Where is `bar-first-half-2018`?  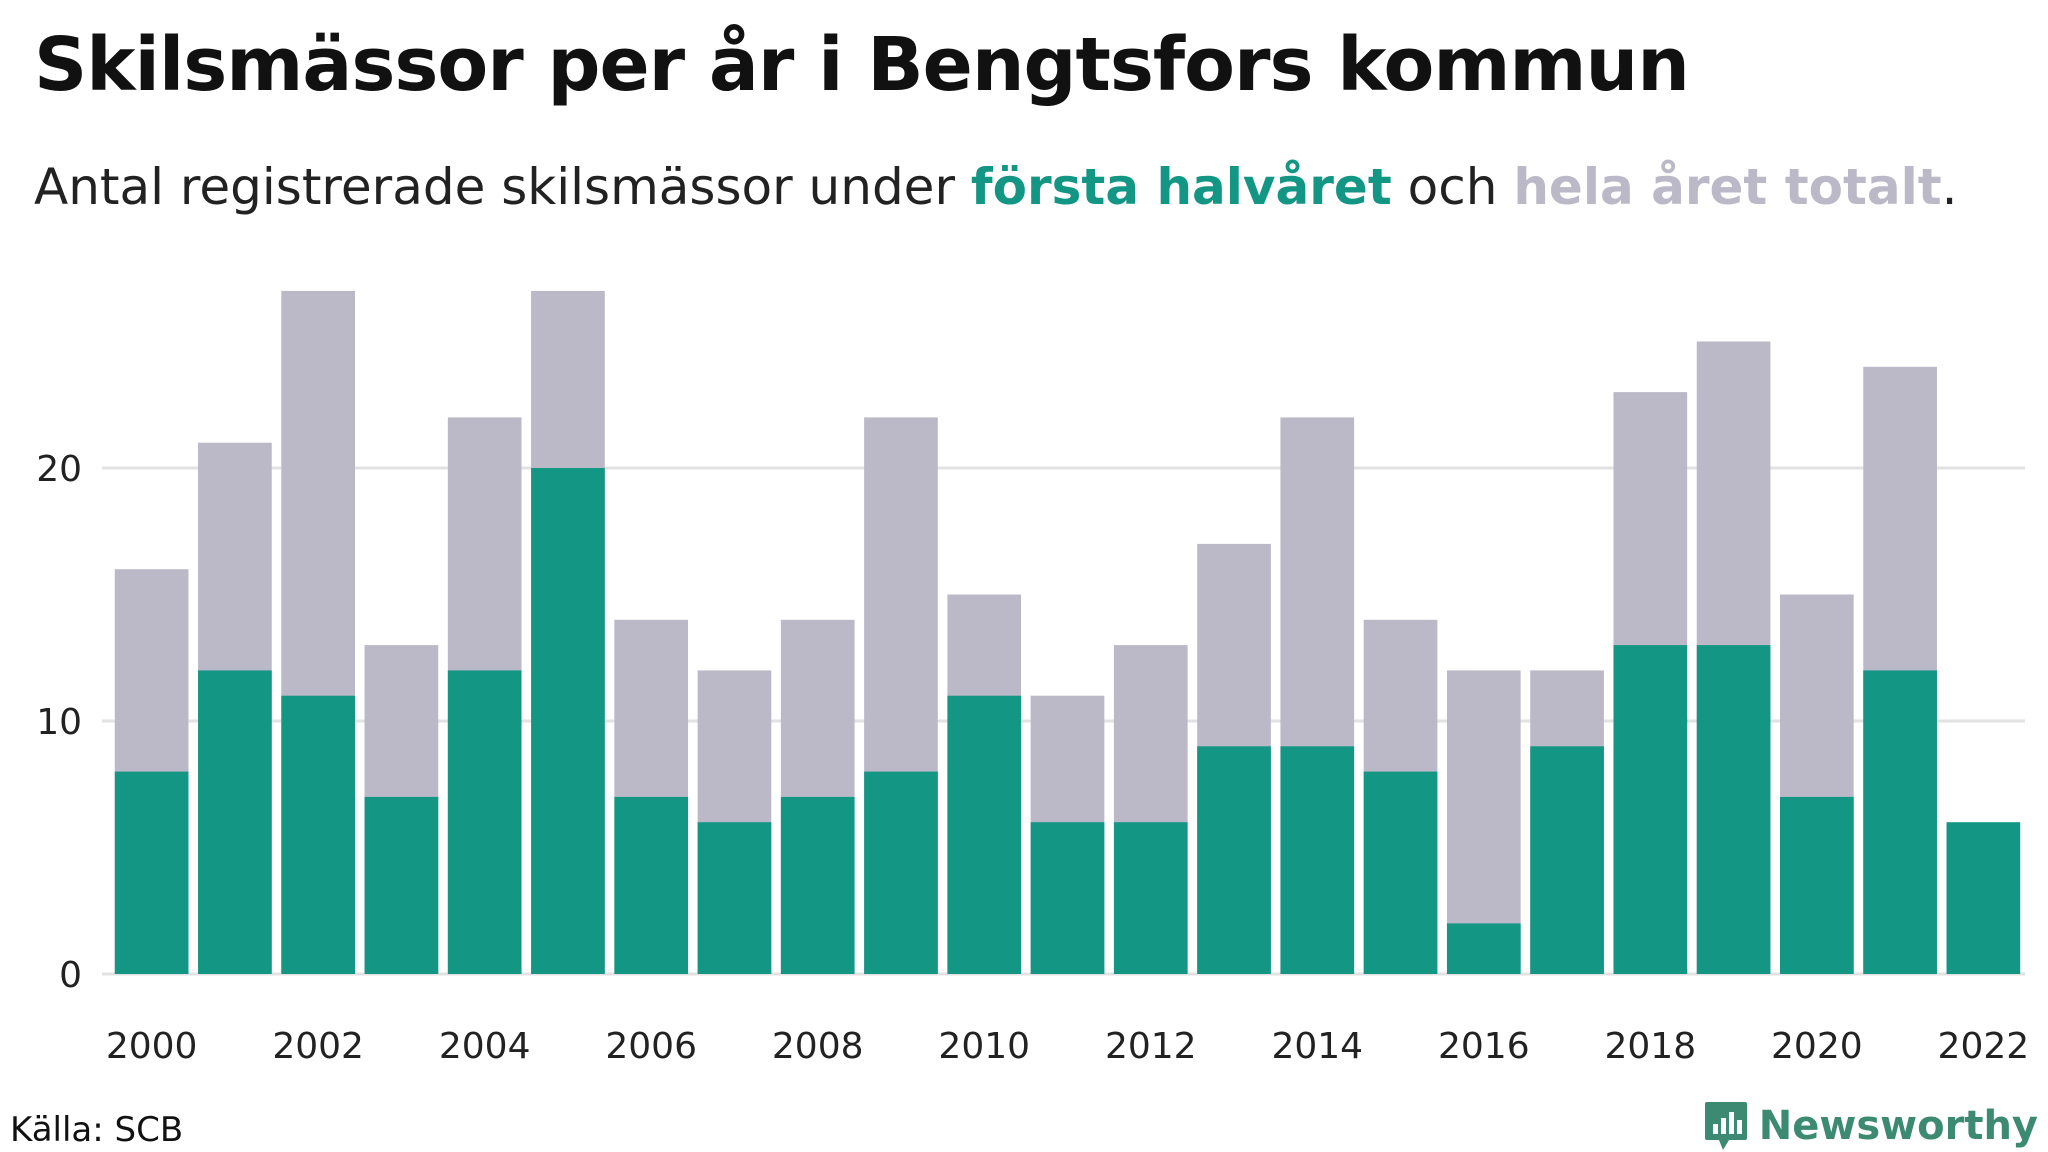
bar-first-half-2018 is located at coordinates (1650, 809).